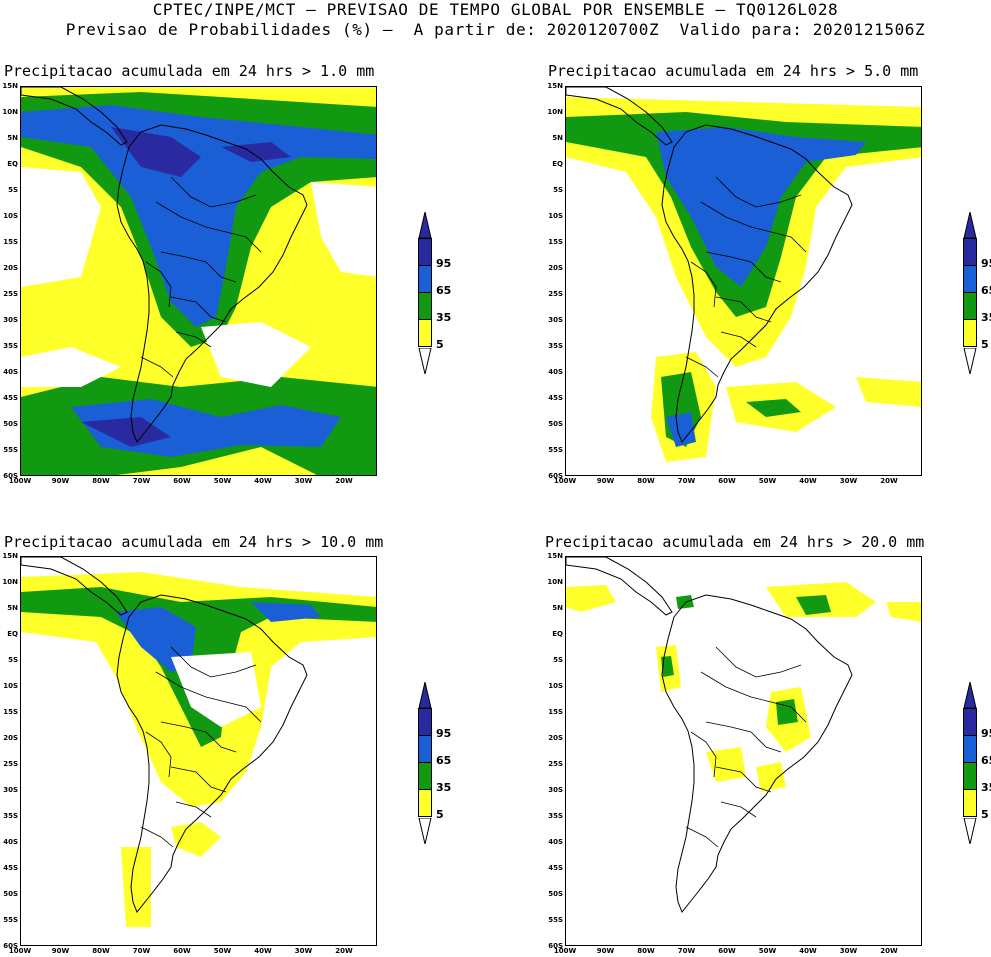 The width and height of the screenshot is (991, 957). Describe the element at coordinates (558, 190) in the screenshot. I see `lat-tick-label: 5S` at that location.